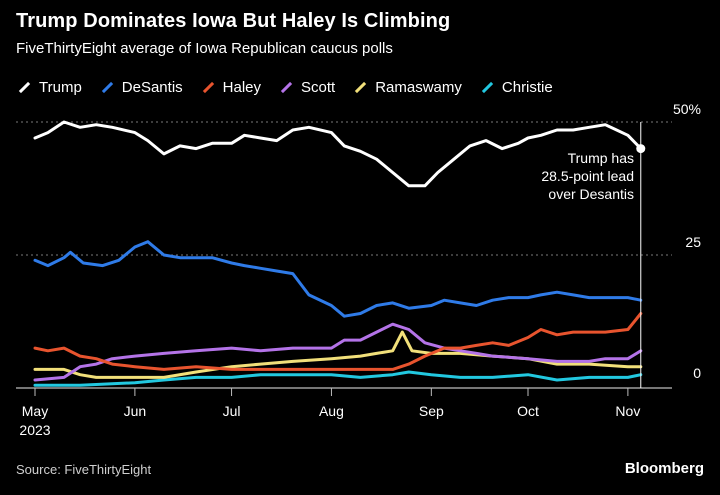 The height and width of the screenshot is (495, 720). What do you see at coordinates (338, 154) in the screenshot?
I see `series-line-trump` at bounding box center [338, 154].